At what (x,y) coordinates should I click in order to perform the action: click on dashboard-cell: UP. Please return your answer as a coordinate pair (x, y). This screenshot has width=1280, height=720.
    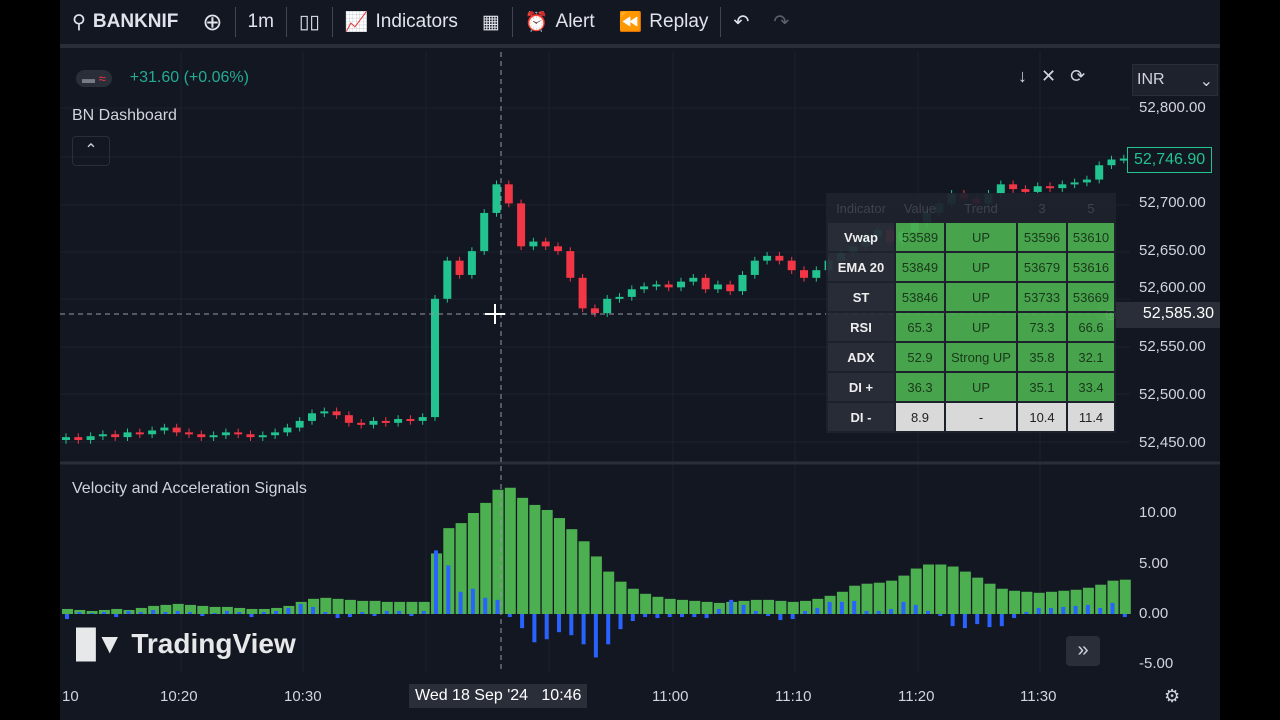
    Looking at the image, I should click on (981, 237).